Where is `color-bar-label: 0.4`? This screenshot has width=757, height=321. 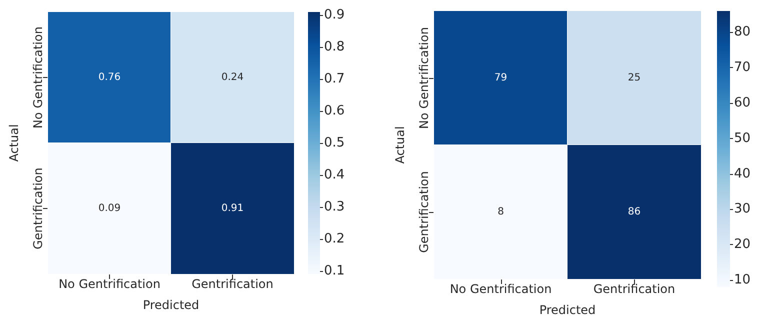
color-bar-label: 0.4 is located at coordinates (334, 174).